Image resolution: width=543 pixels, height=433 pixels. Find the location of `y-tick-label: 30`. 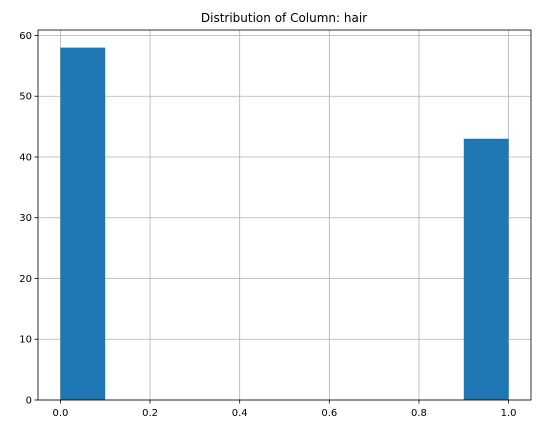

y-tick-label: 30 is located at coordinates (25, 218).